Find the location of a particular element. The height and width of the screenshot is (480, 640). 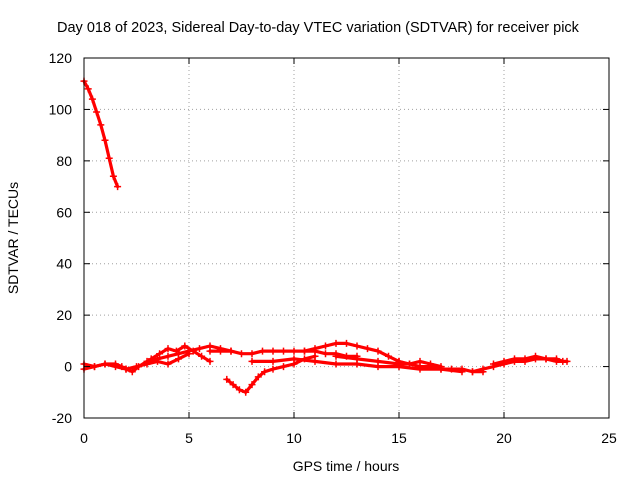

x-tick-label: 0 is located at coordinates (84, 438).